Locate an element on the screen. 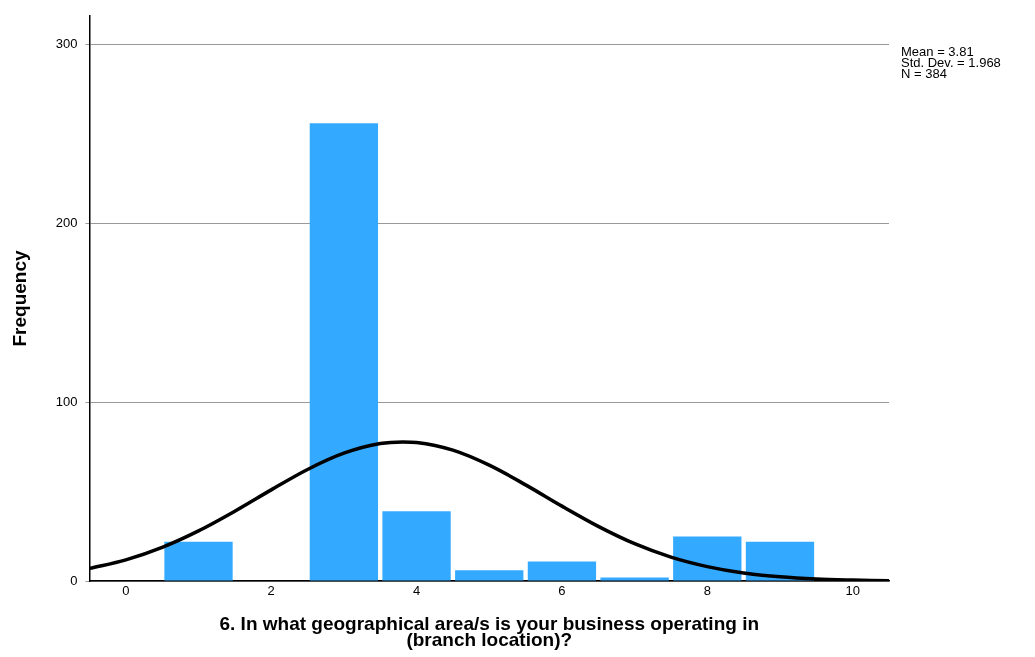 The image size is (1035, 657). y-tick-label: 200 is located at coordinates (66, 222).